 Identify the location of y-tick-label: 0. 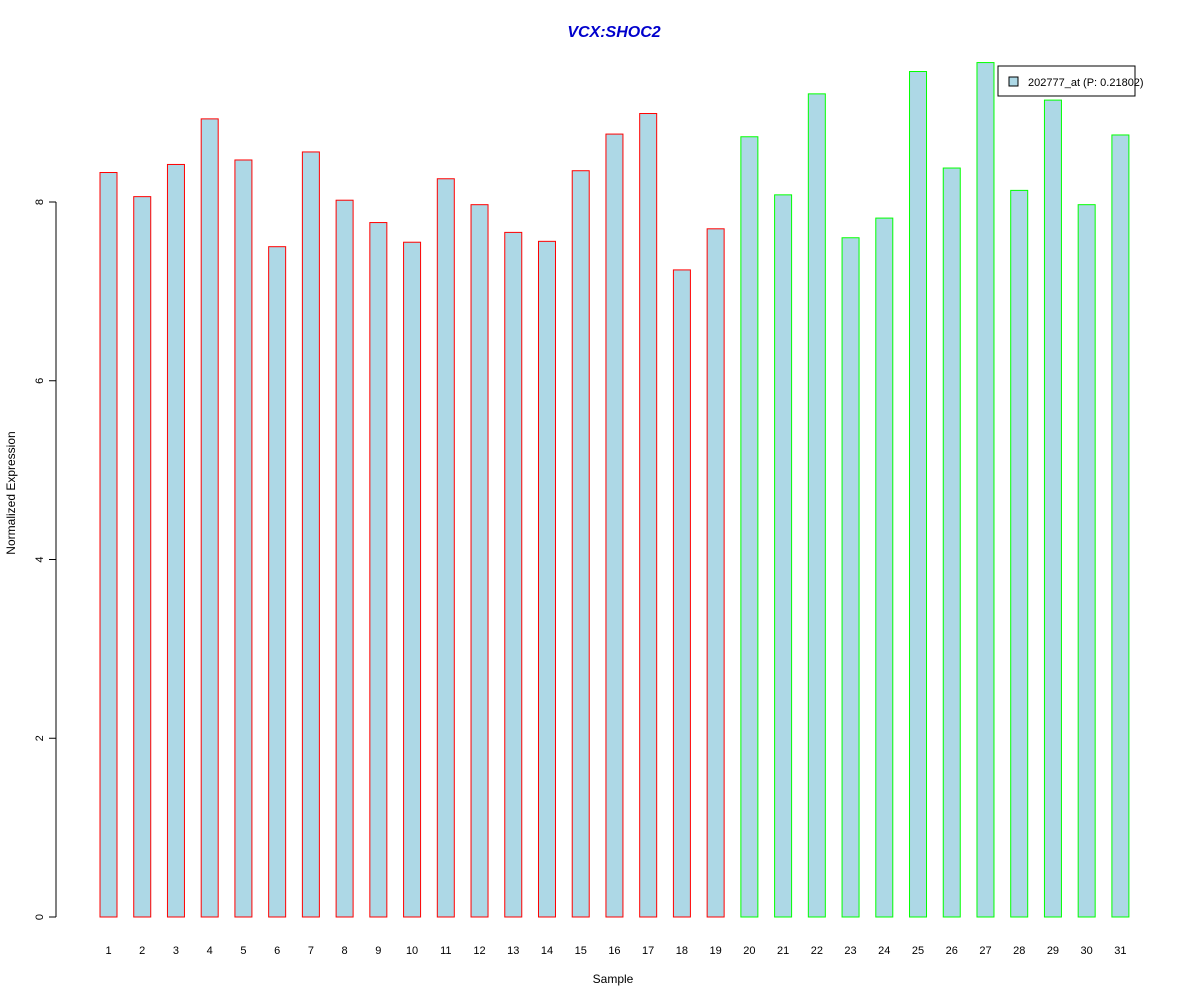
(40, 917).